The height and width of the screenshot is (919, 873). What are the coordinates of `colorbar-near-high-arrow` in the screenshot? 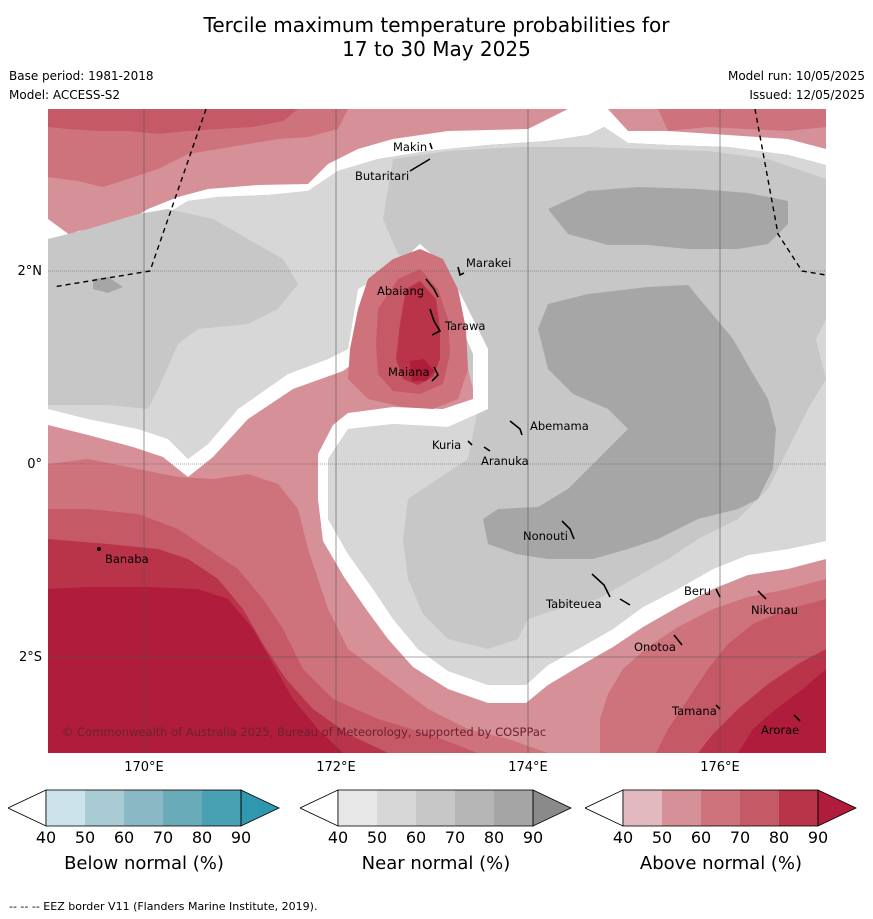 It's located at (552, 808).